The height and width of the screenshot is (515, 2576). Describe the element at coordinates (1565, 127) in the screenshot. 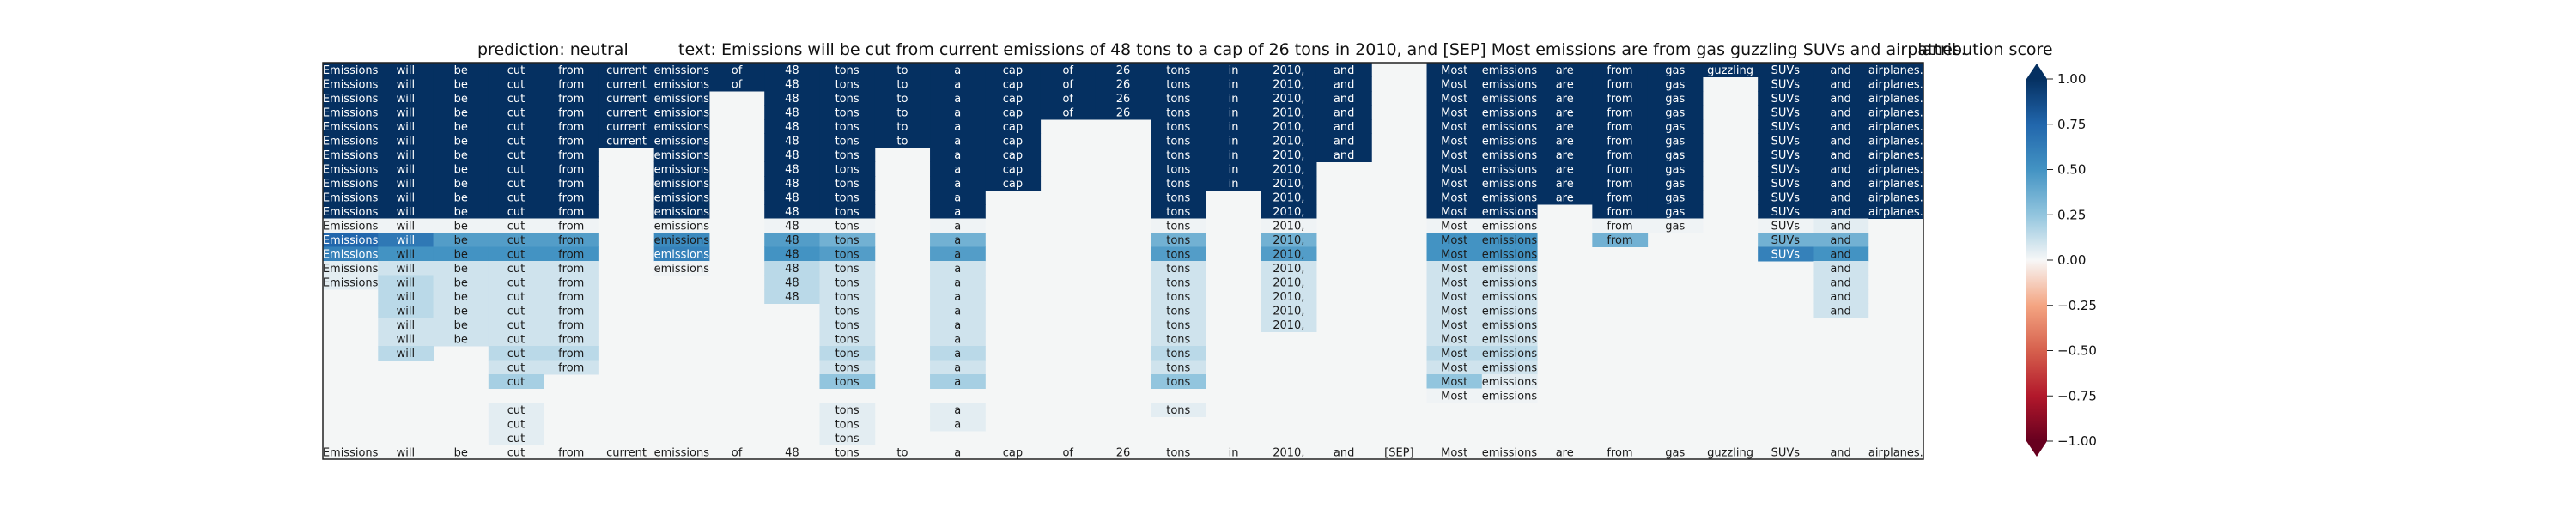

I see `cell-token-label: are` at that location.